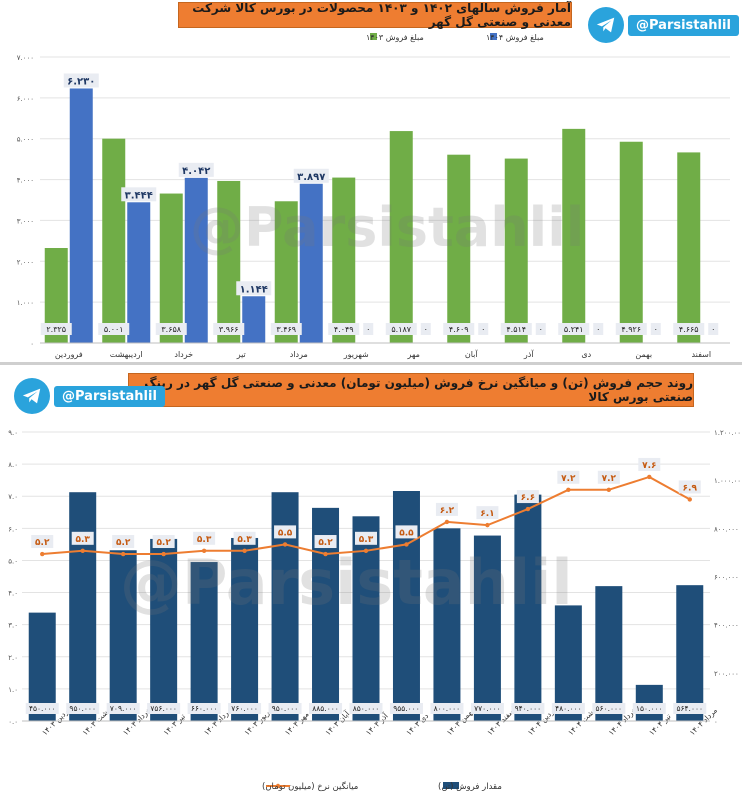 Image resolution: width=742 pixels, height=800 pixels. I want to click on y-left-tick-label: ۶.۰, so click(13, 529).